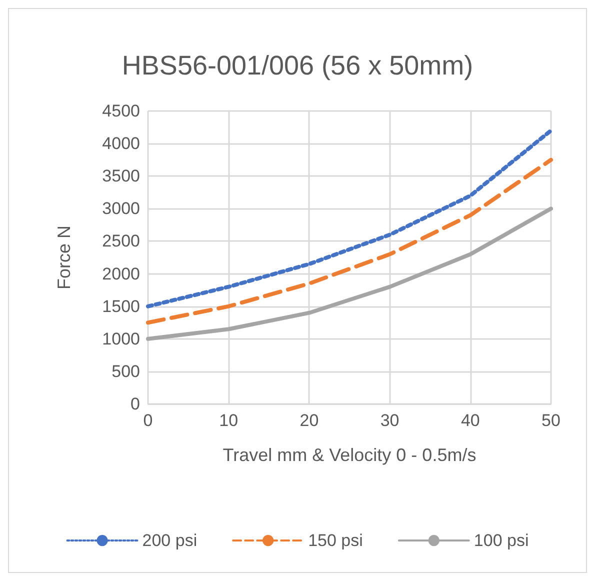  Describe the element at coordinates (135, 404) in the screenshot. I see `y-tick-label: 0` at that location.